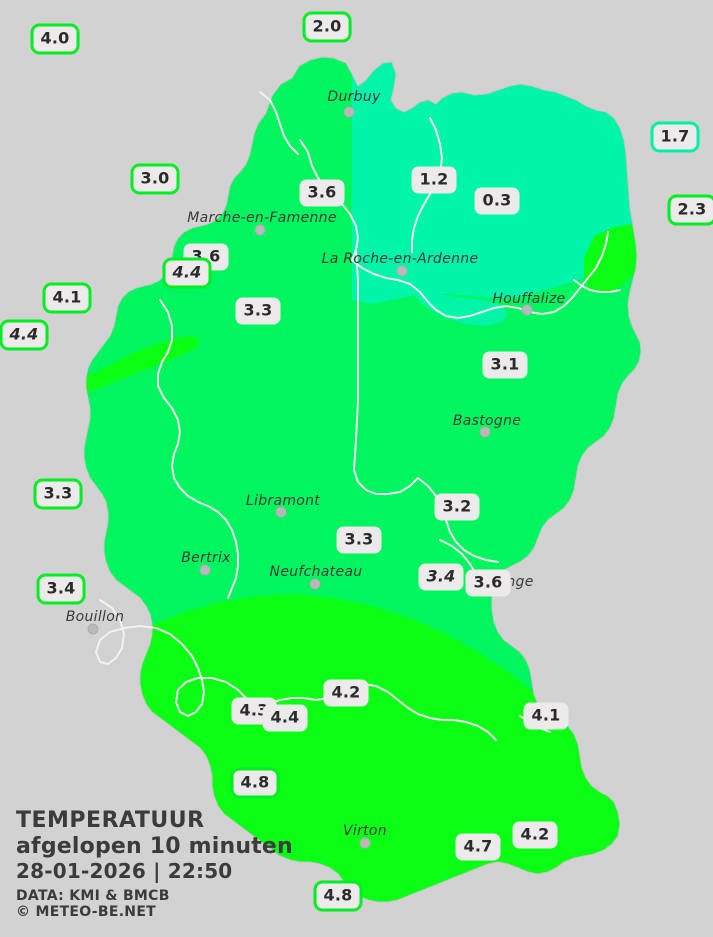  What do you see at coordinates (327, 27) in the screenshot?
I see `temperature-value-chip: 2.0` at bounding box center [327, 27].